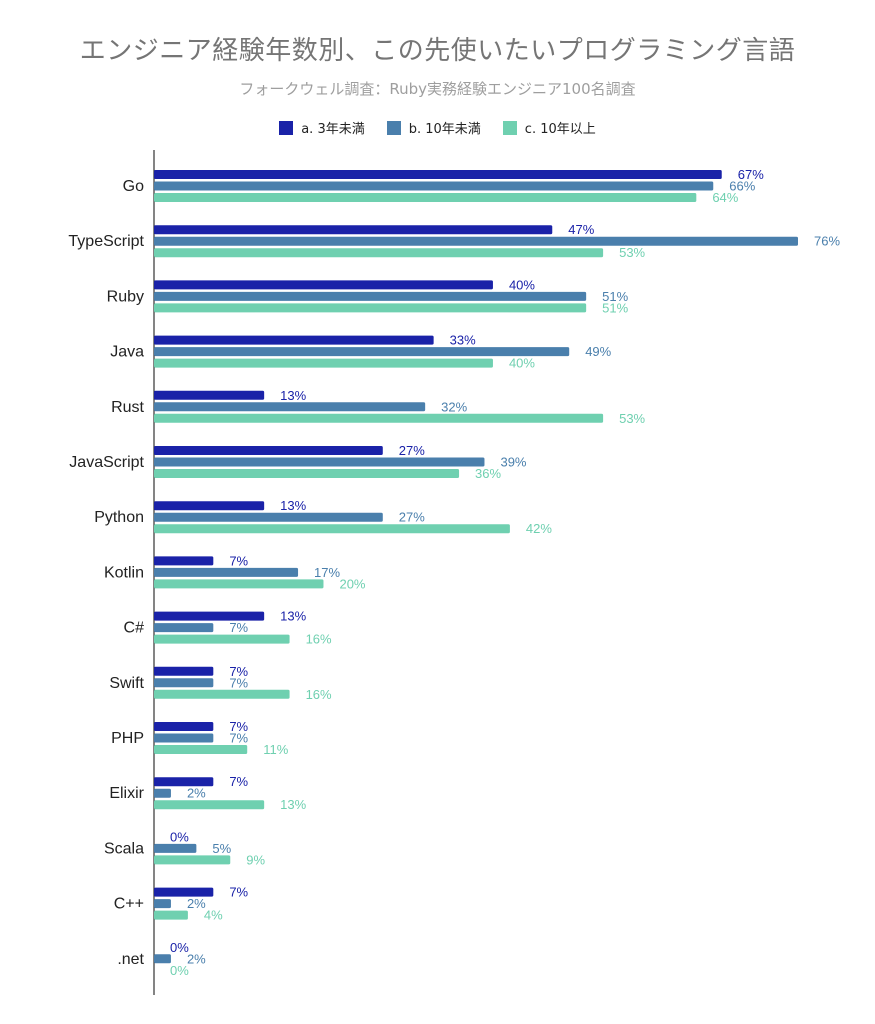 The height and width of the screenshot is (1024, 875). Describe the element at coordinates (221, 848) in the screenshot. I see `data-label: 5%` at that location.